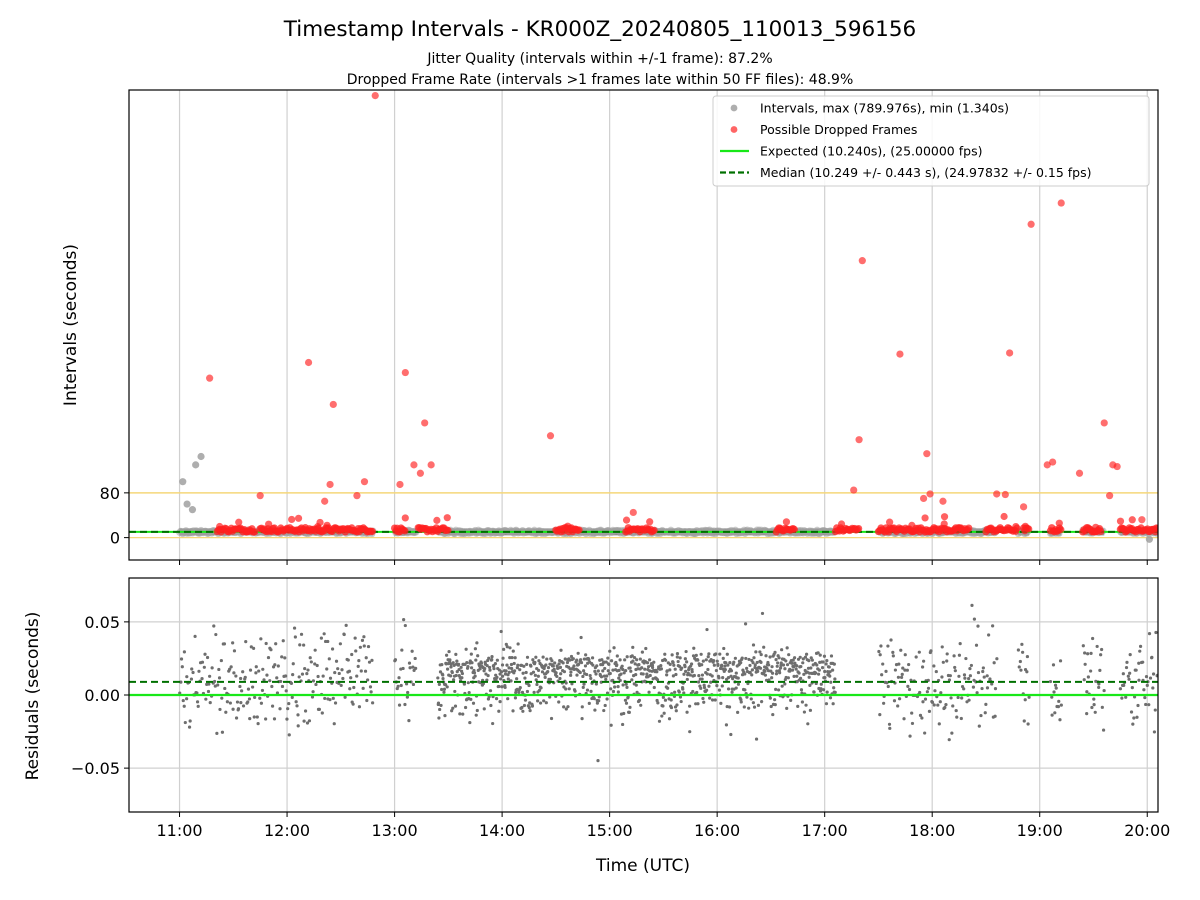 The height and width of the screenshot is (900, 1200). What do you see at coordinates (884, 108) in the screenshot?
I see `legend-entry-label: Intervals, max (789.976s), min (1.340s)` at bounding box center [884, 108].